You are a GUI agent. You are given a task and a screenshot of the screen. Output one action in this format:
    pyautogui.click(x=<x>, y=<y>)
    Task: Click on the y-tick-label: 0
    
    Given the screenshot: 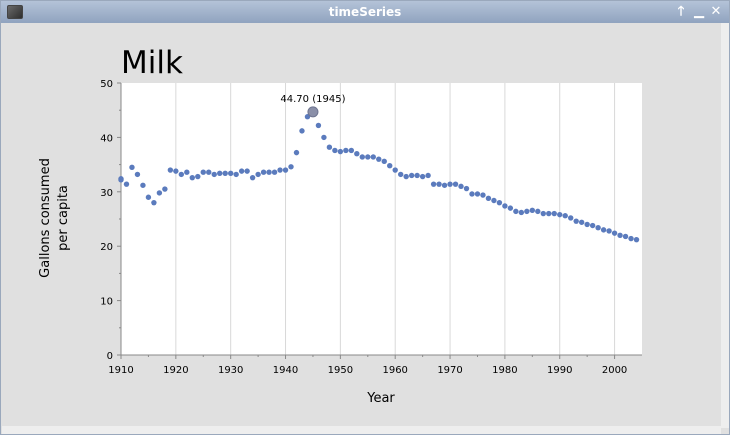 What is the action you would take?
    pyautogui.click(x=110, y=356)
    